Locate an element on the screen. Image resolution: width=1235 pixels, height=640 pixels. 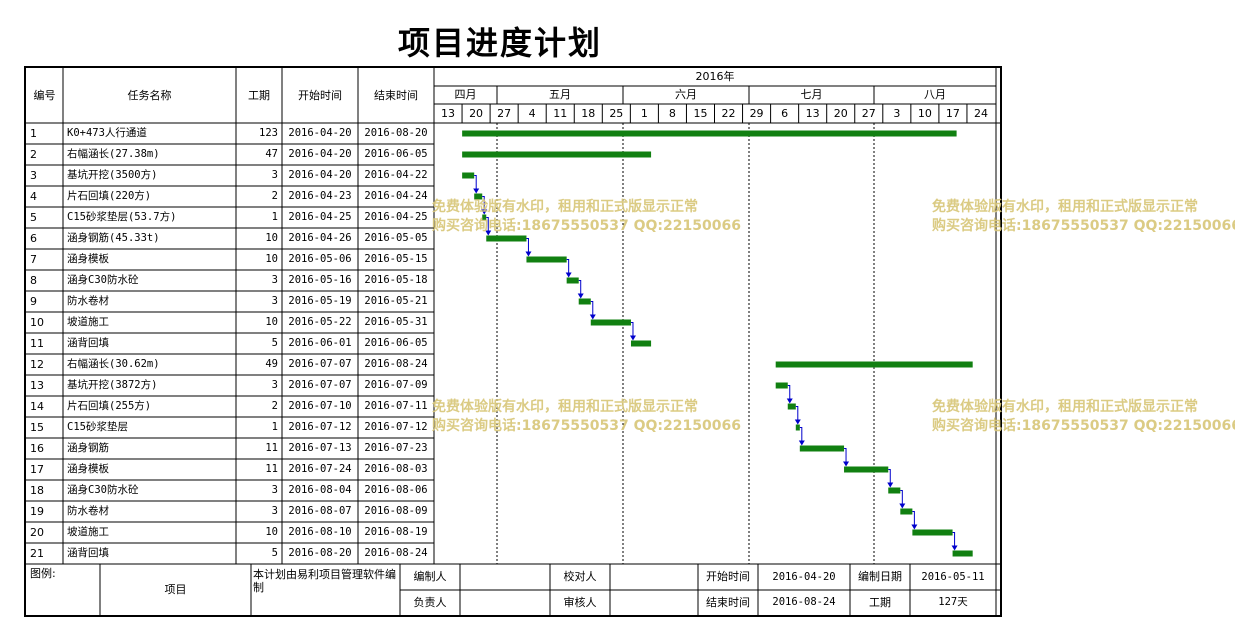
footer-start-value: 2016-04-20 is located at coordinates (804, 577).